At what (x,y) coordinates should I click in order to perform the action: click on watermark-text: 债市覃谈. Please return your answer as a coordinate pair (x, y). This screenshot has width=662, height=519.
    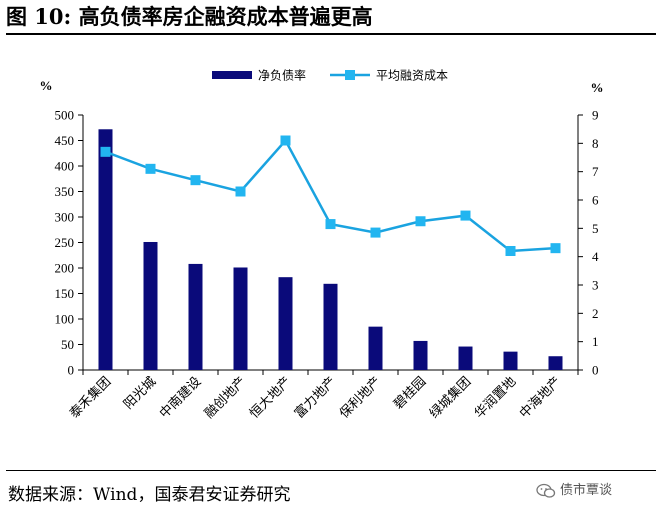
    Looking at the image, I should click on (586, 490).